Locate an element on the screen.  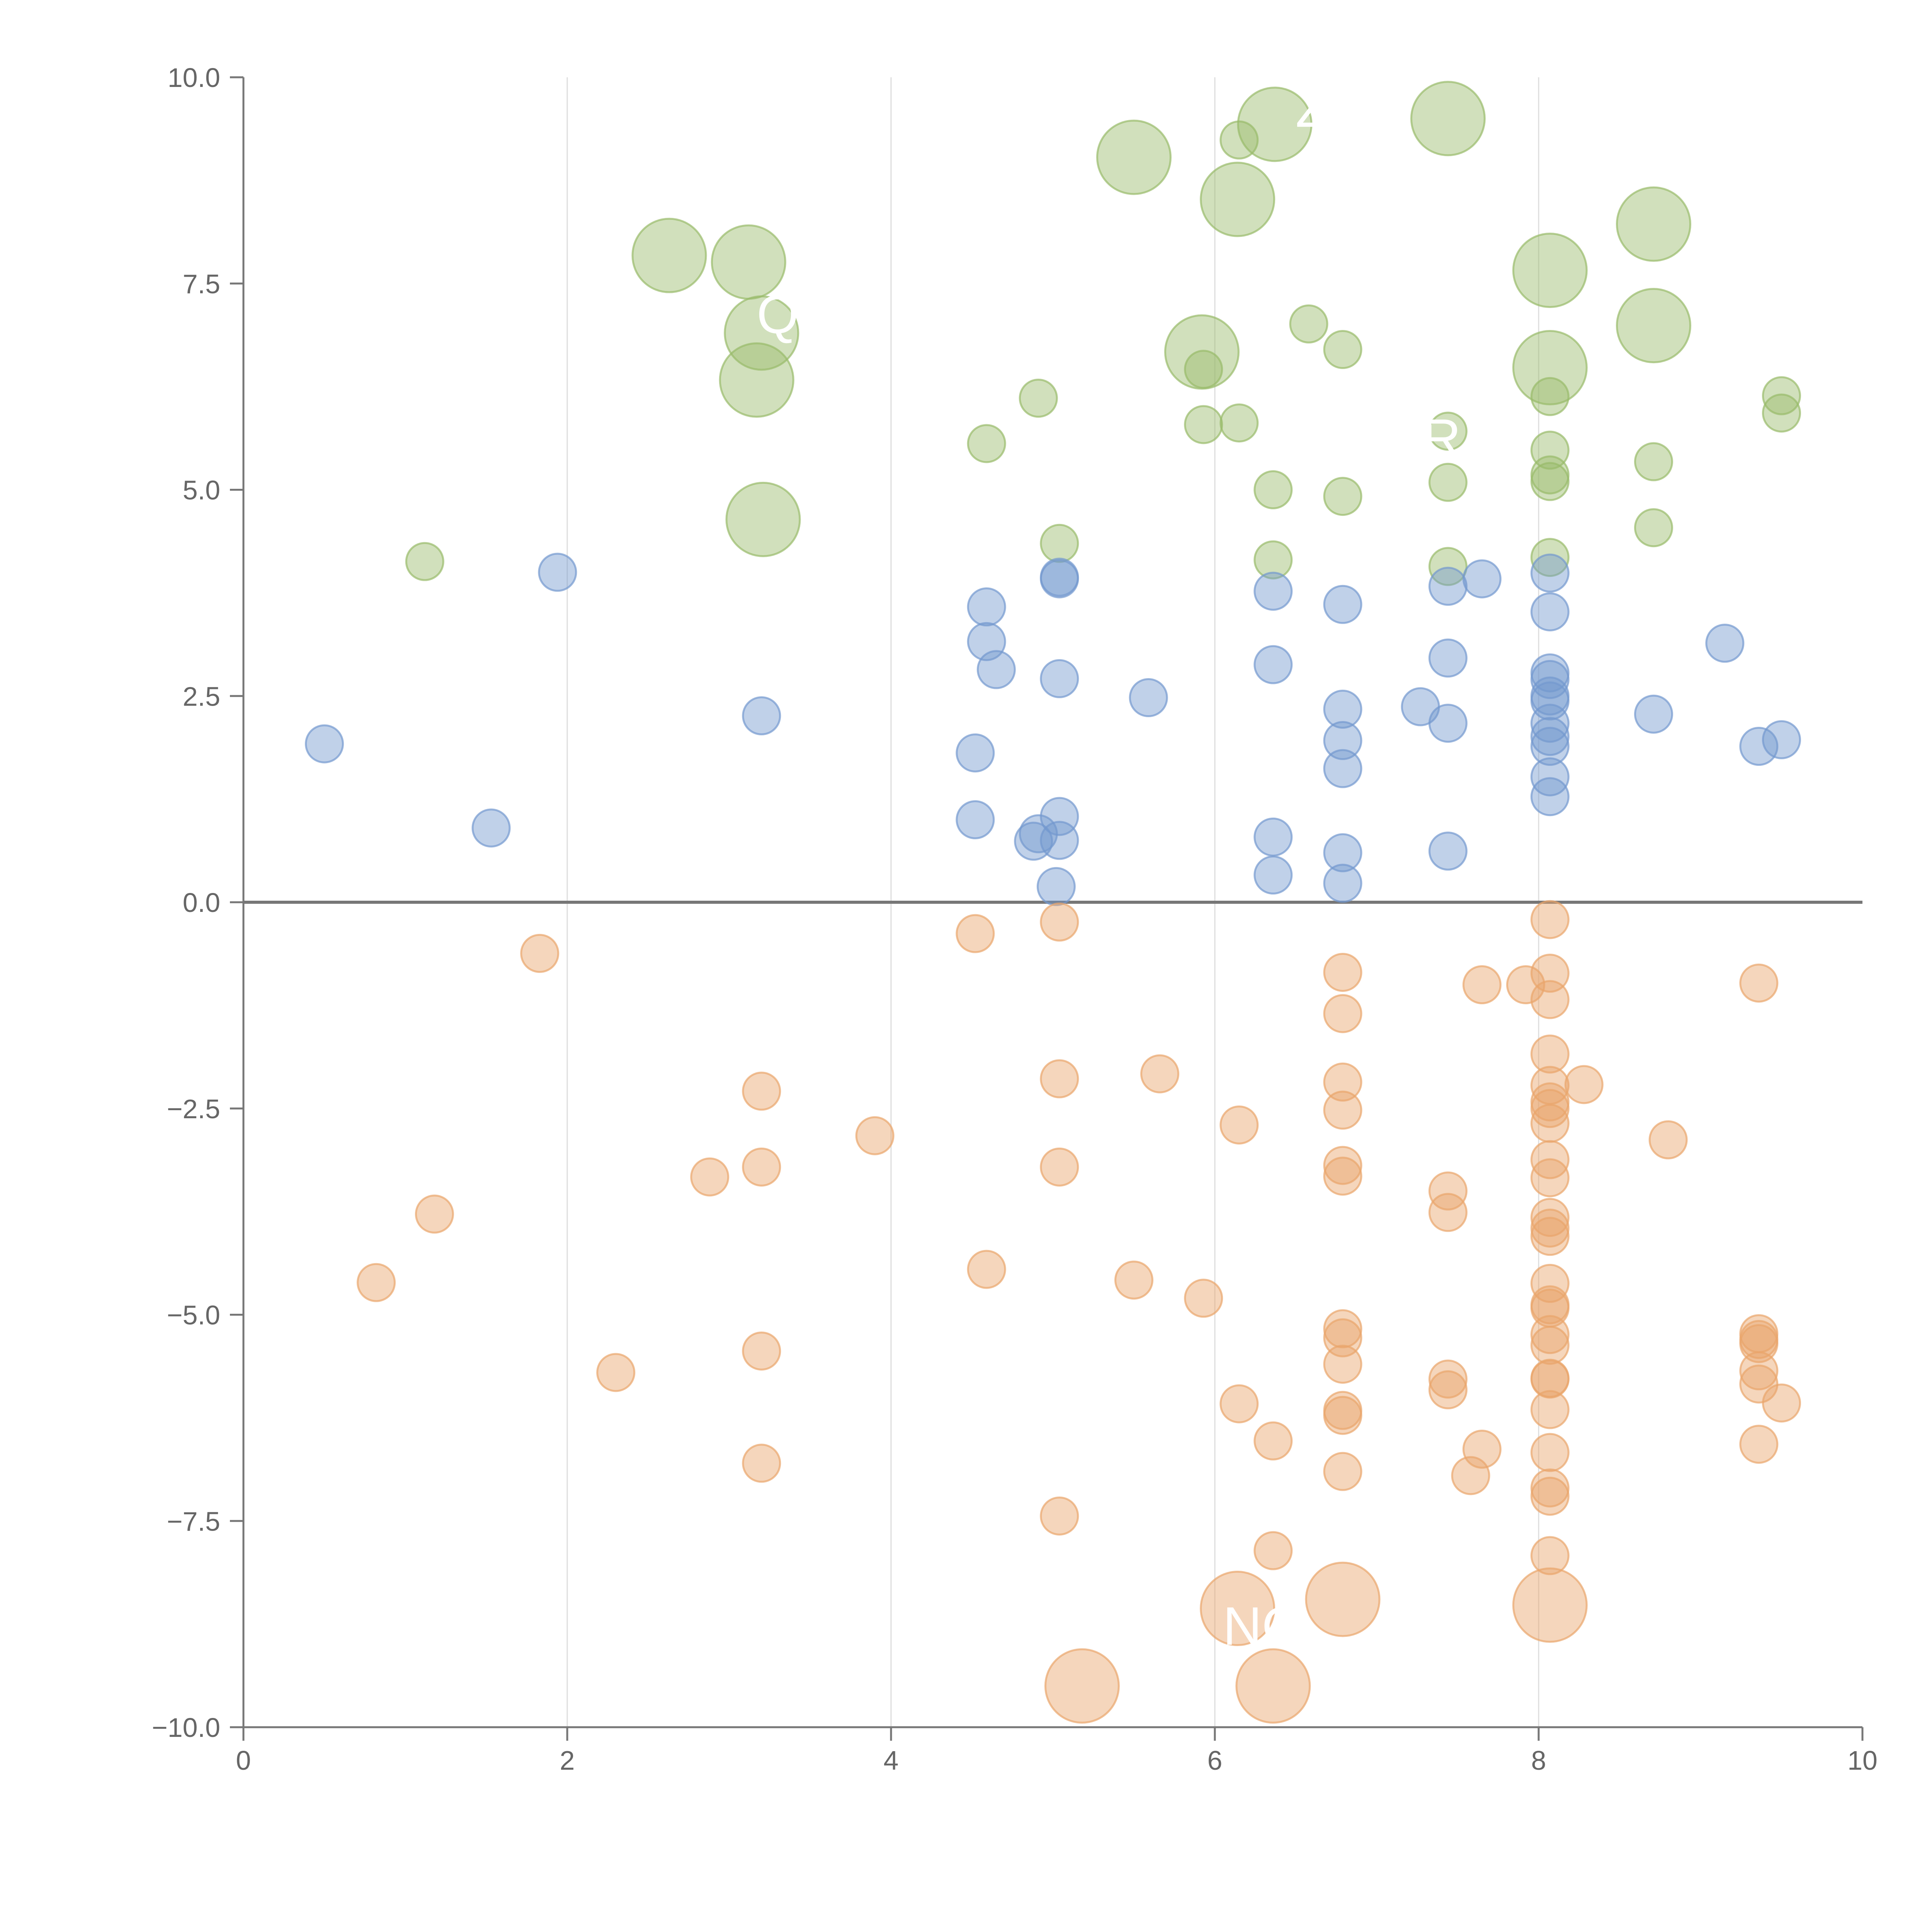
y-tick-label: 10.0 is located at coordinates (194, 78).